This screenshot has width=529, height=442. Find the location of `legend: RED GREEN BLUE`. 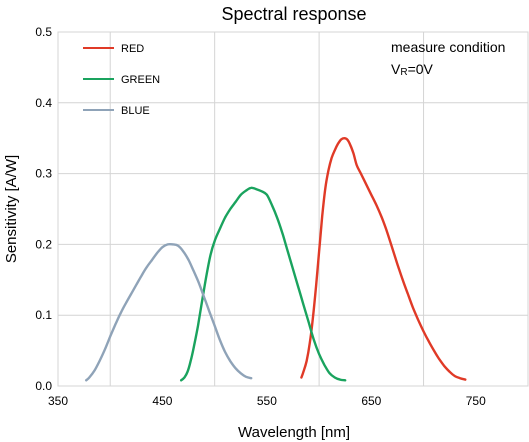

legend: RED GREEN BLUE is located at coordinates (121, 80).